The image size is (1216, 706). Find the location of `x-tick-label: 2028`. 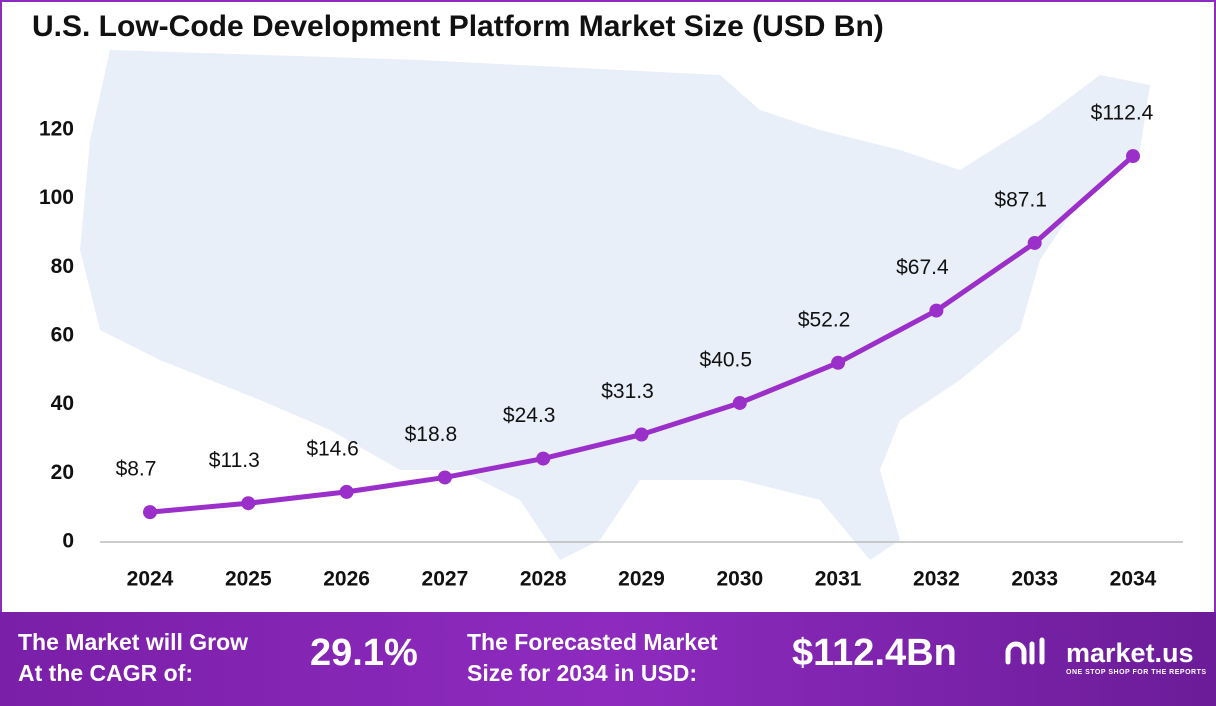

x-tick-label: 2028 is located at coordinates (543, 579).